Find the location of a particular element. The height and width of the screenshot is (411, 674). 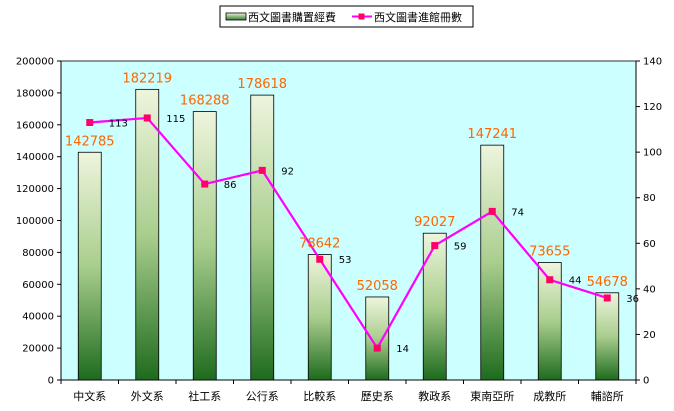

line-value-label: 14 is located at coordinates (402, 349).